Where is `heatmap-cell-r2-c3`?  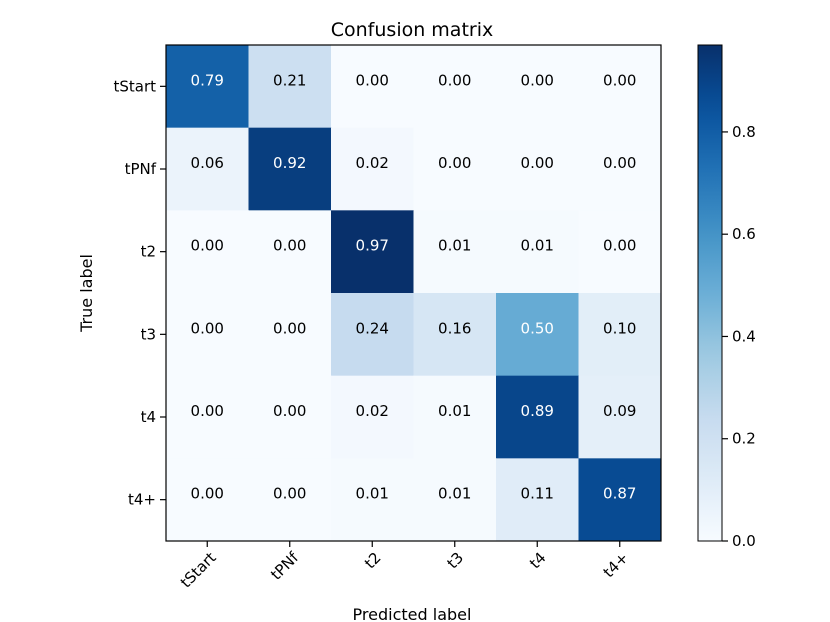
heatmap-cell-r2-c3 is located at coordinates (455, 252).